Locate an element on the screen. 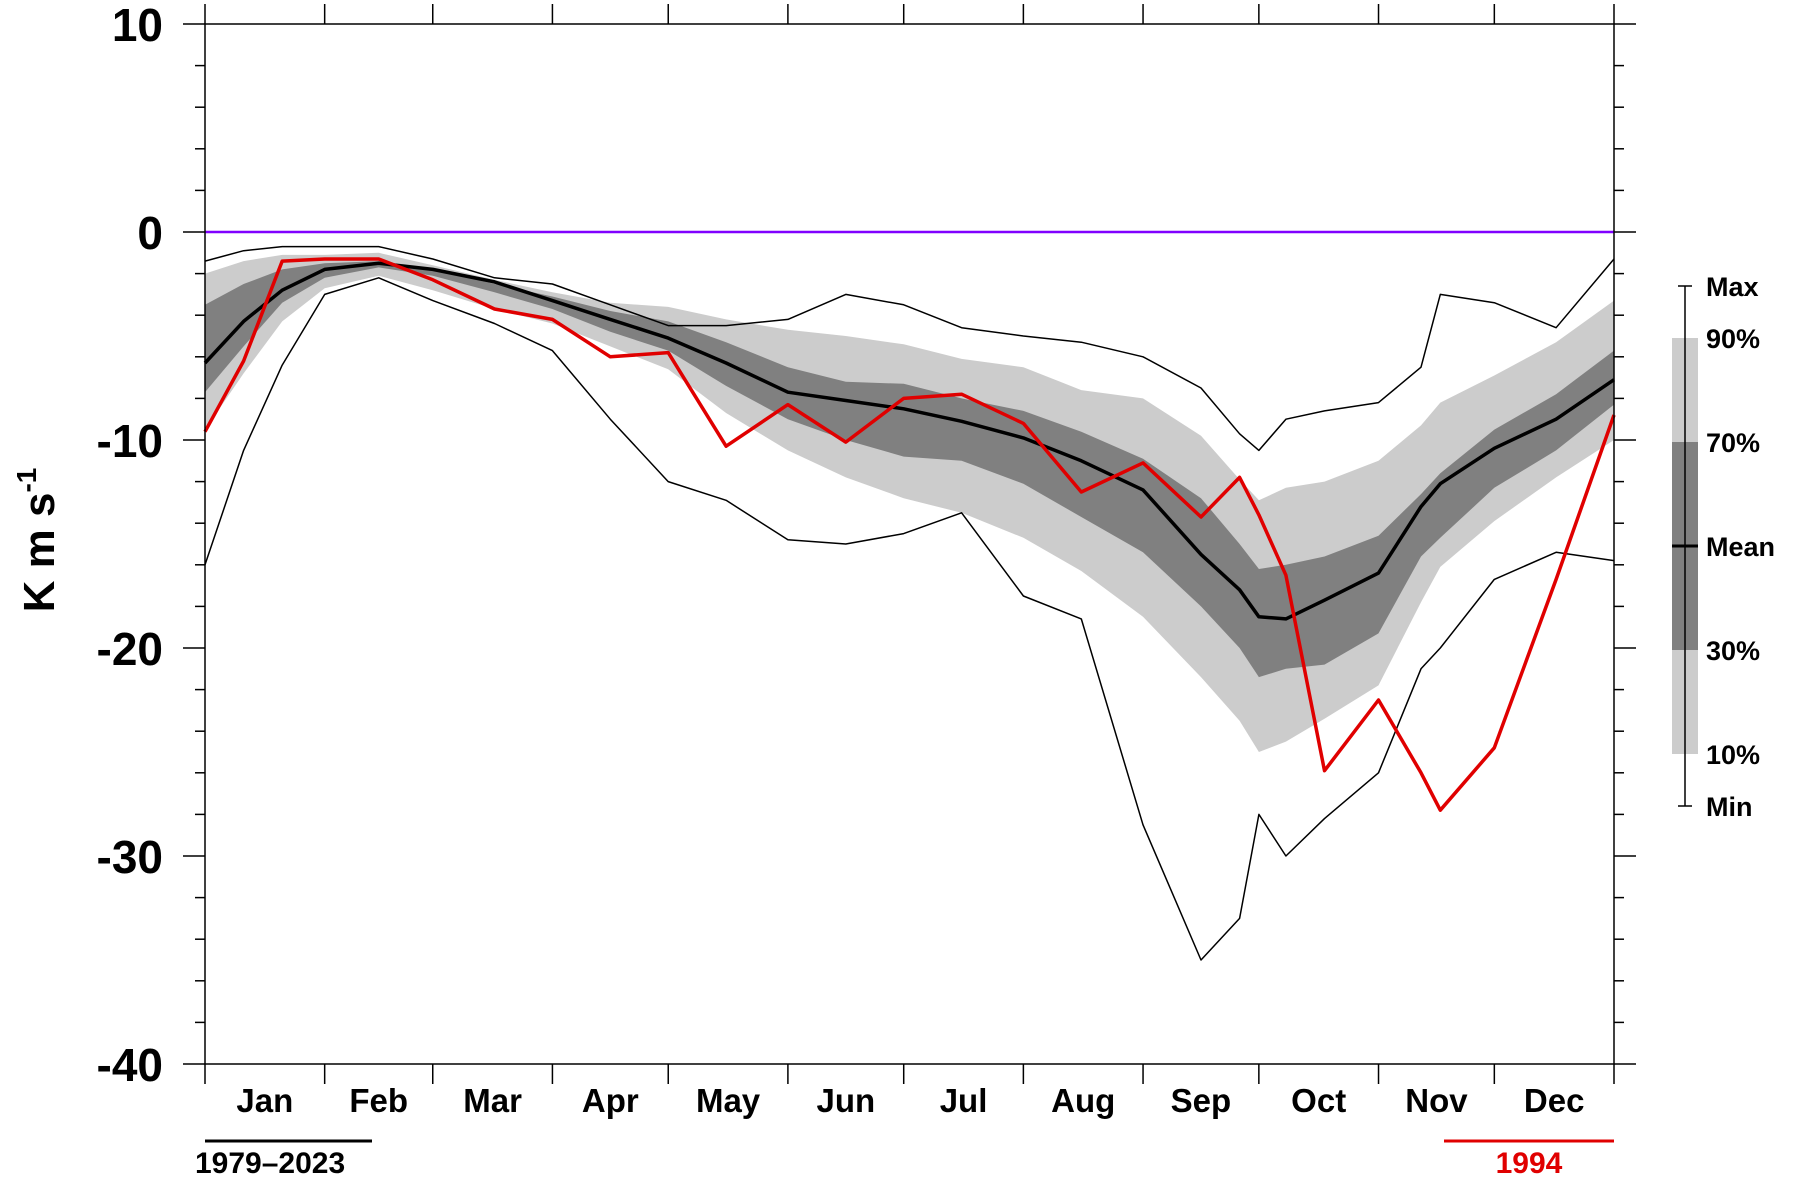 The width and height of the screenshot is (1802, 1186). x-month-label: Aug is located at coordinates (1083, 1100).